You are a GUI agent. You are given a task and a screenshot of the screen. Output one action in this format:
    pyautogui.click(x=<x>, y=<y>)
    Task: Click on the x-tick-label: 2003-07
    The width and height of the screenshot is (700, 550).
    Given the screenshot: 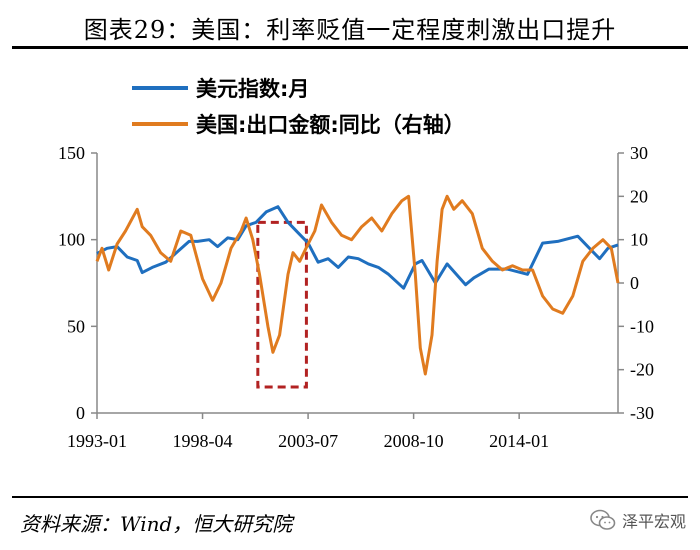 What is the action you would take?
    pyautogui.click(x=308, y=441)
    